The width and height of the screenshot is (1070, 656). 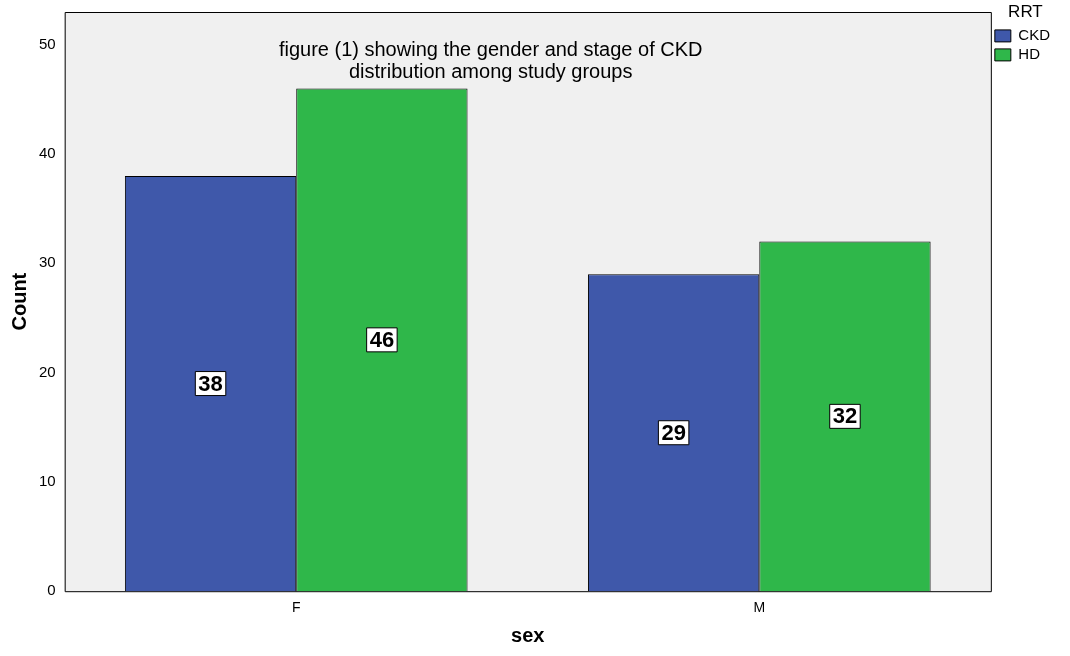 I want to click on y-tick-label: 50, so click(x=47, y=43).